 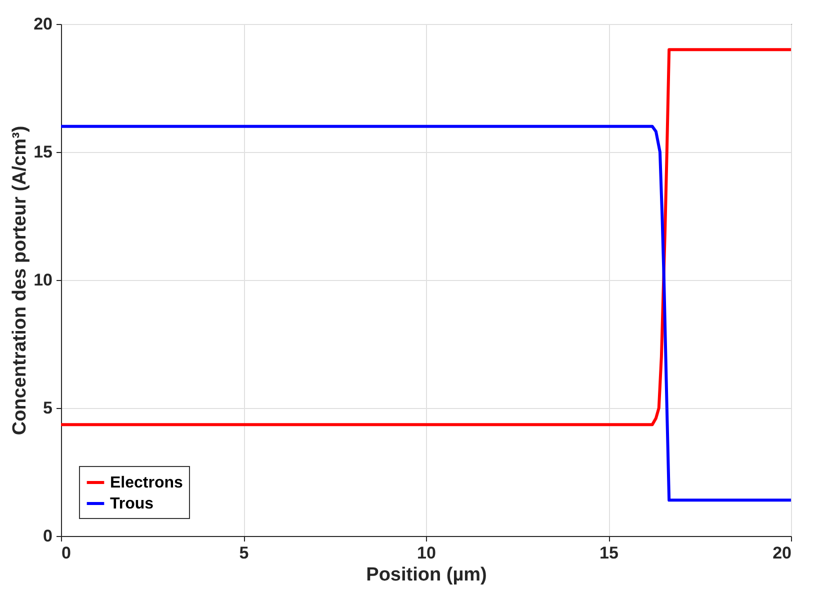 I want to click on y-axis-title: Concentration des porteur (A/cm³), so click(x=20, y=281).